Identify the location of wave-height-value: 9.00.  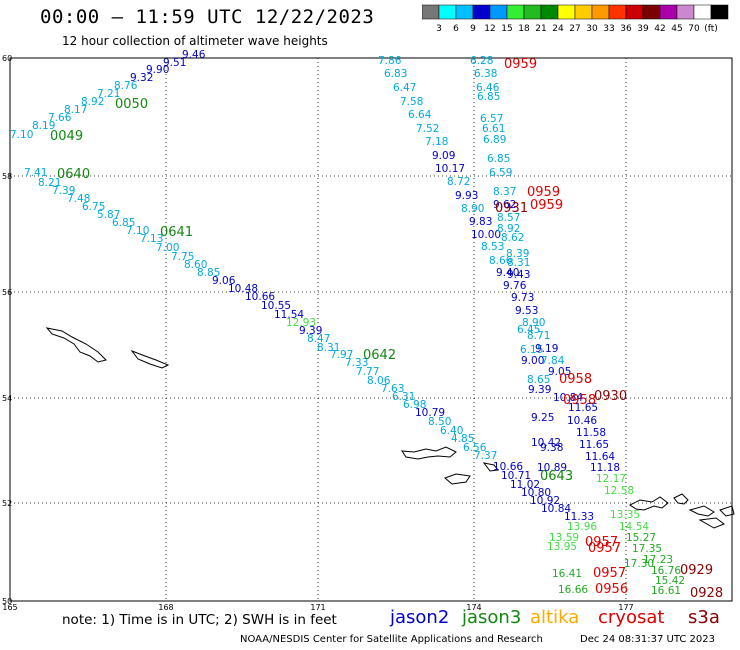
(532, 361).